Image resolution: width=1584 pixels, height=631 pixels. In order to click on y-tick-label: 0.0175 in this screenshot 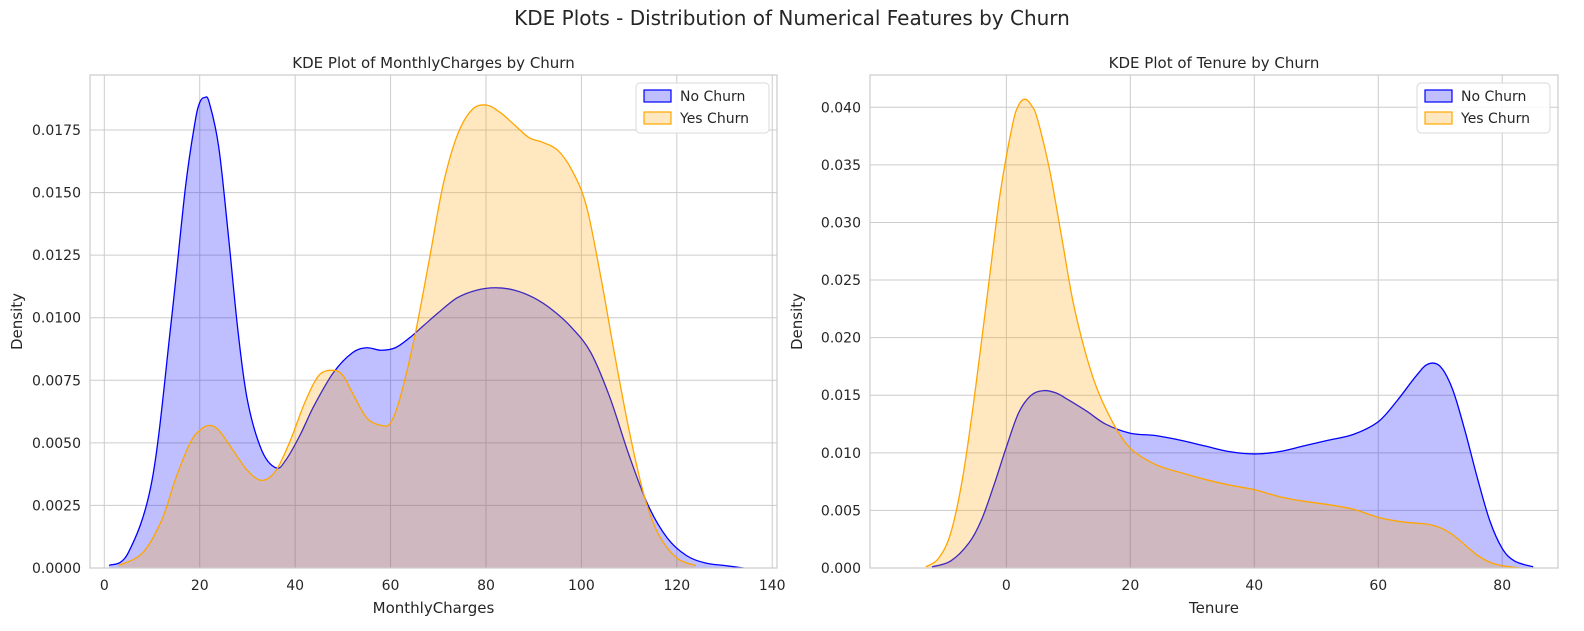, I will do `click(56, 131)`.